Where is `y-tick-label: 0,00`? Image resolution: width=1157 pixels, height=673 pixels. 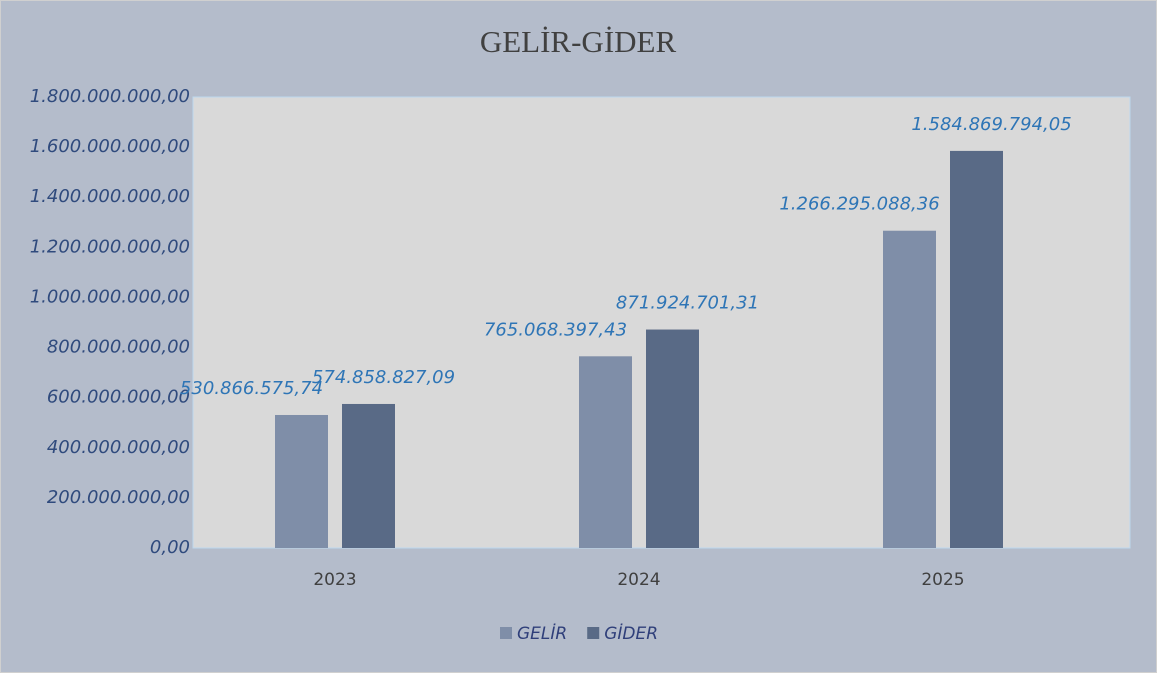
y-tick-label: 0,00 is located at coordinates (170, 547).